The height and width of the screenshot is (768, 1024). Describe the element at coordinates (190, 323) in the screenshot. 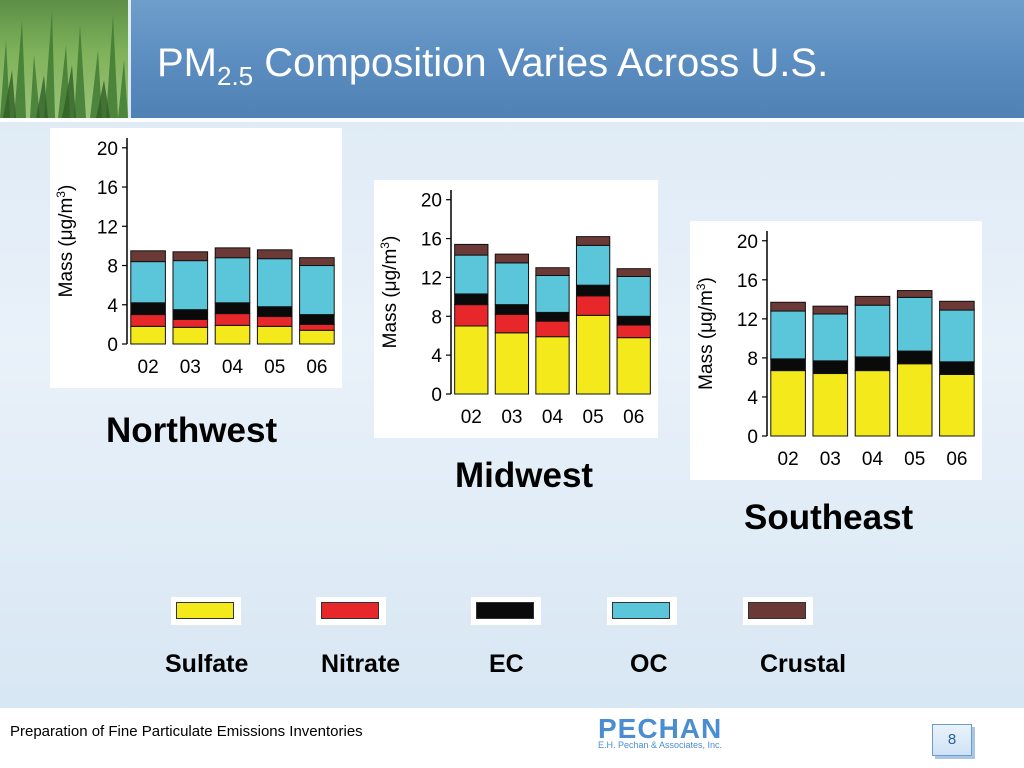

I see `northwest-bar-03-nitrate` at that location.